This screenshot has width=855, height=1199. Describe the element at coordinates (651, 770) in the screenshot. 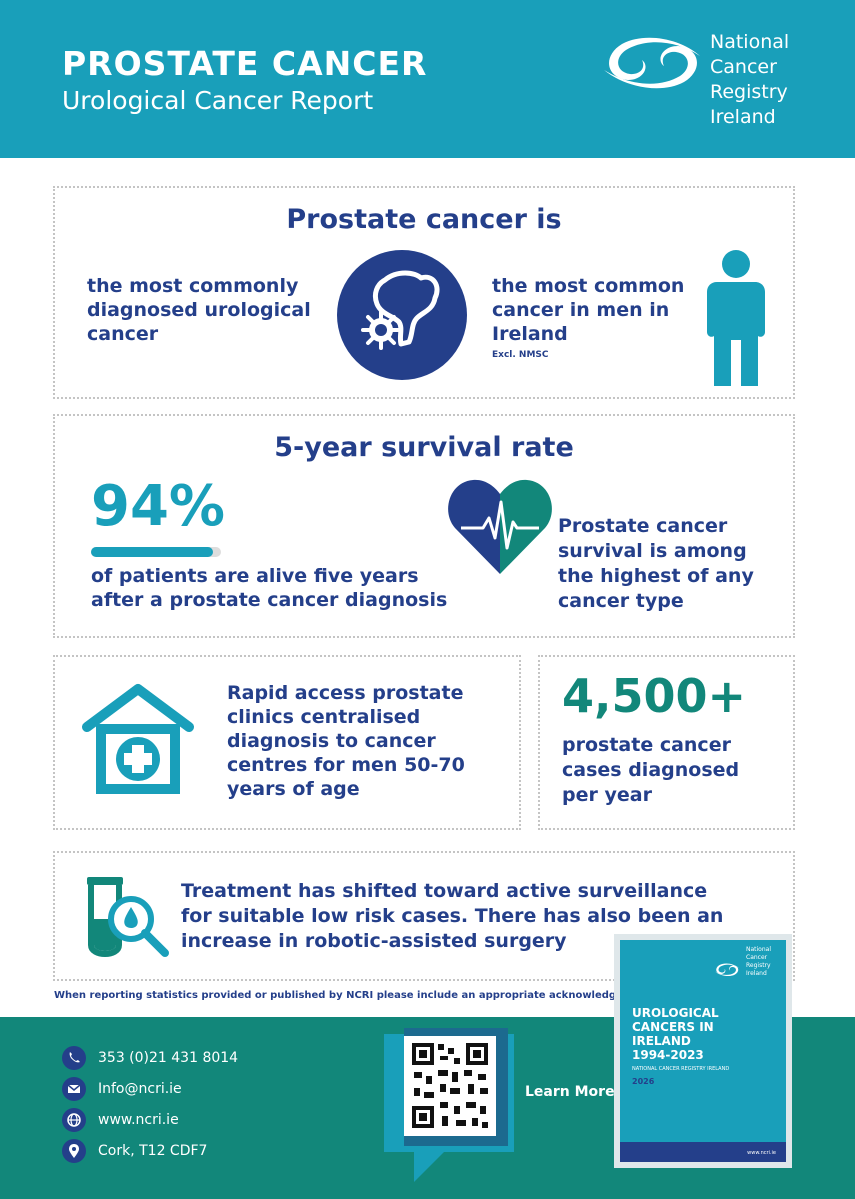

I see `cases-description: prostate cancer cases diagnosed per year` at that location.